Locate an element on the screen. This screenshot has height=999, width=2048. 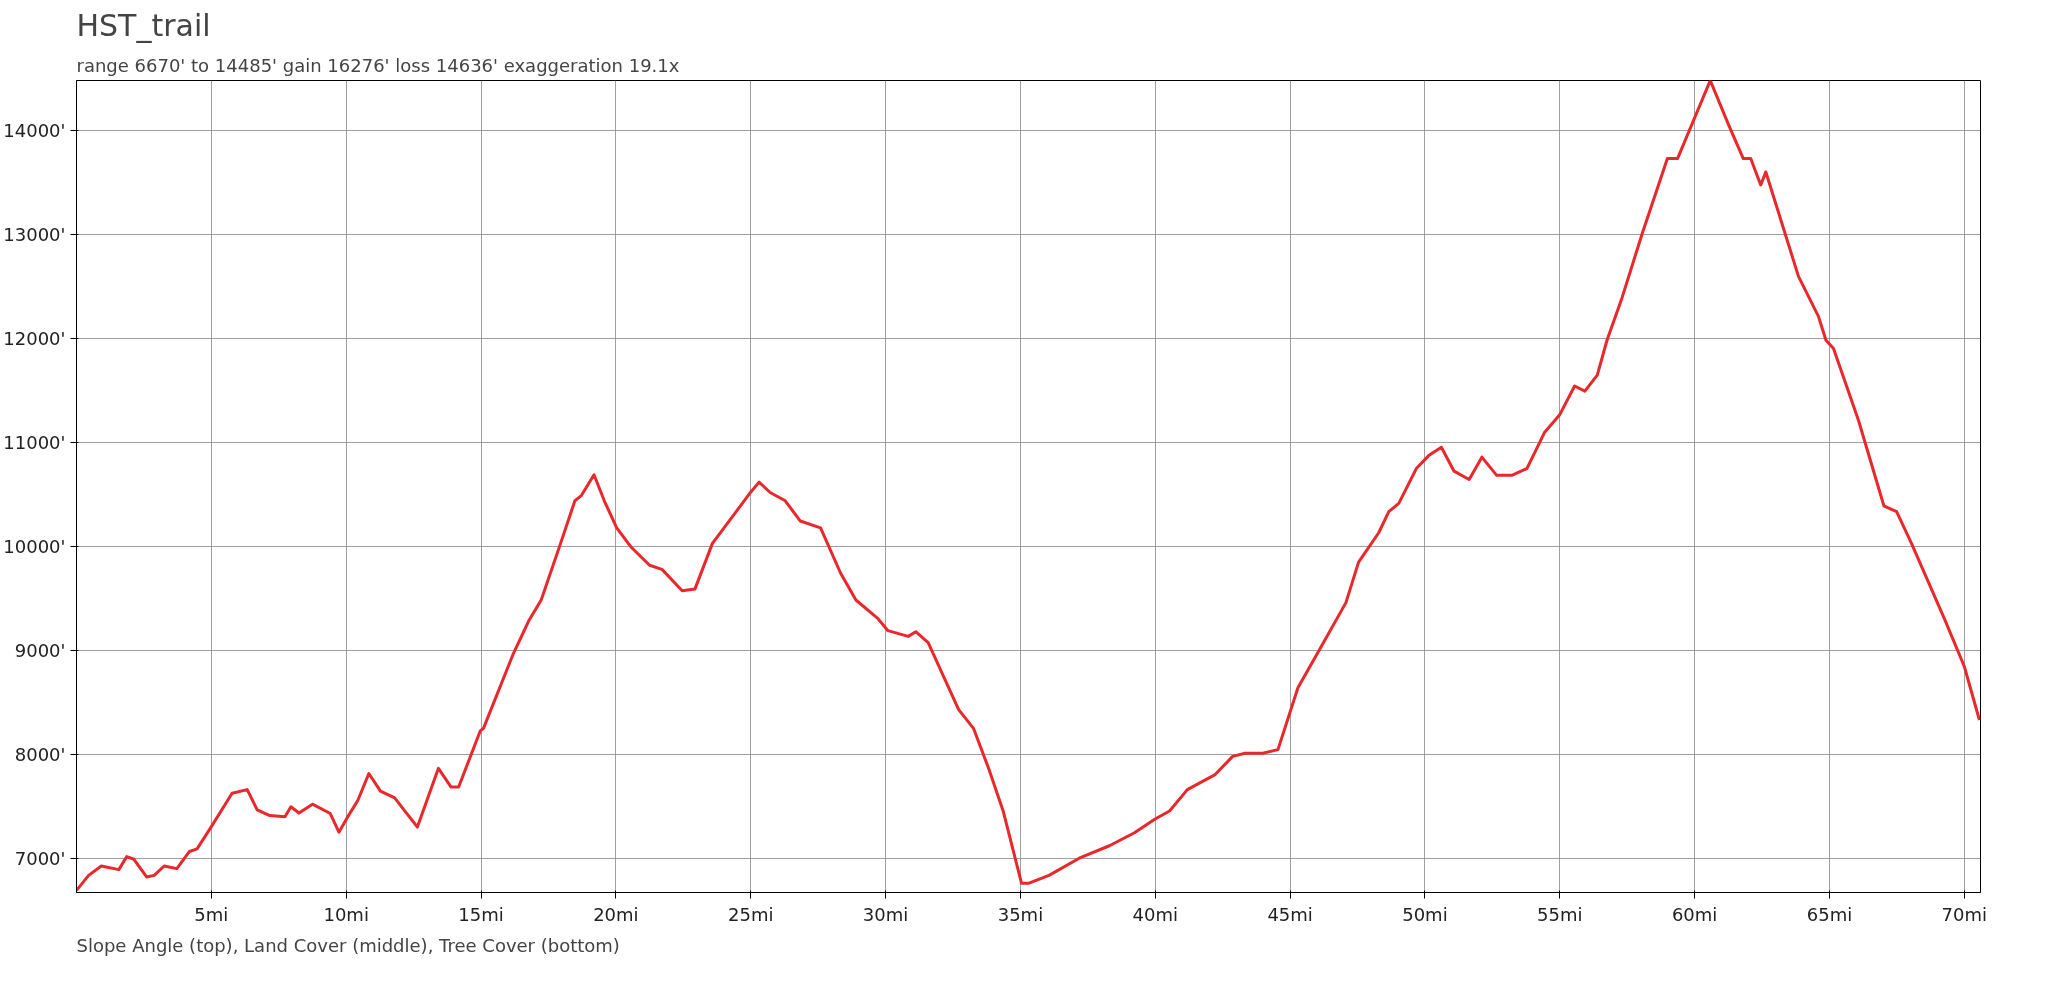
x-tick-label: 5mi is located at coordinates (211, 914).